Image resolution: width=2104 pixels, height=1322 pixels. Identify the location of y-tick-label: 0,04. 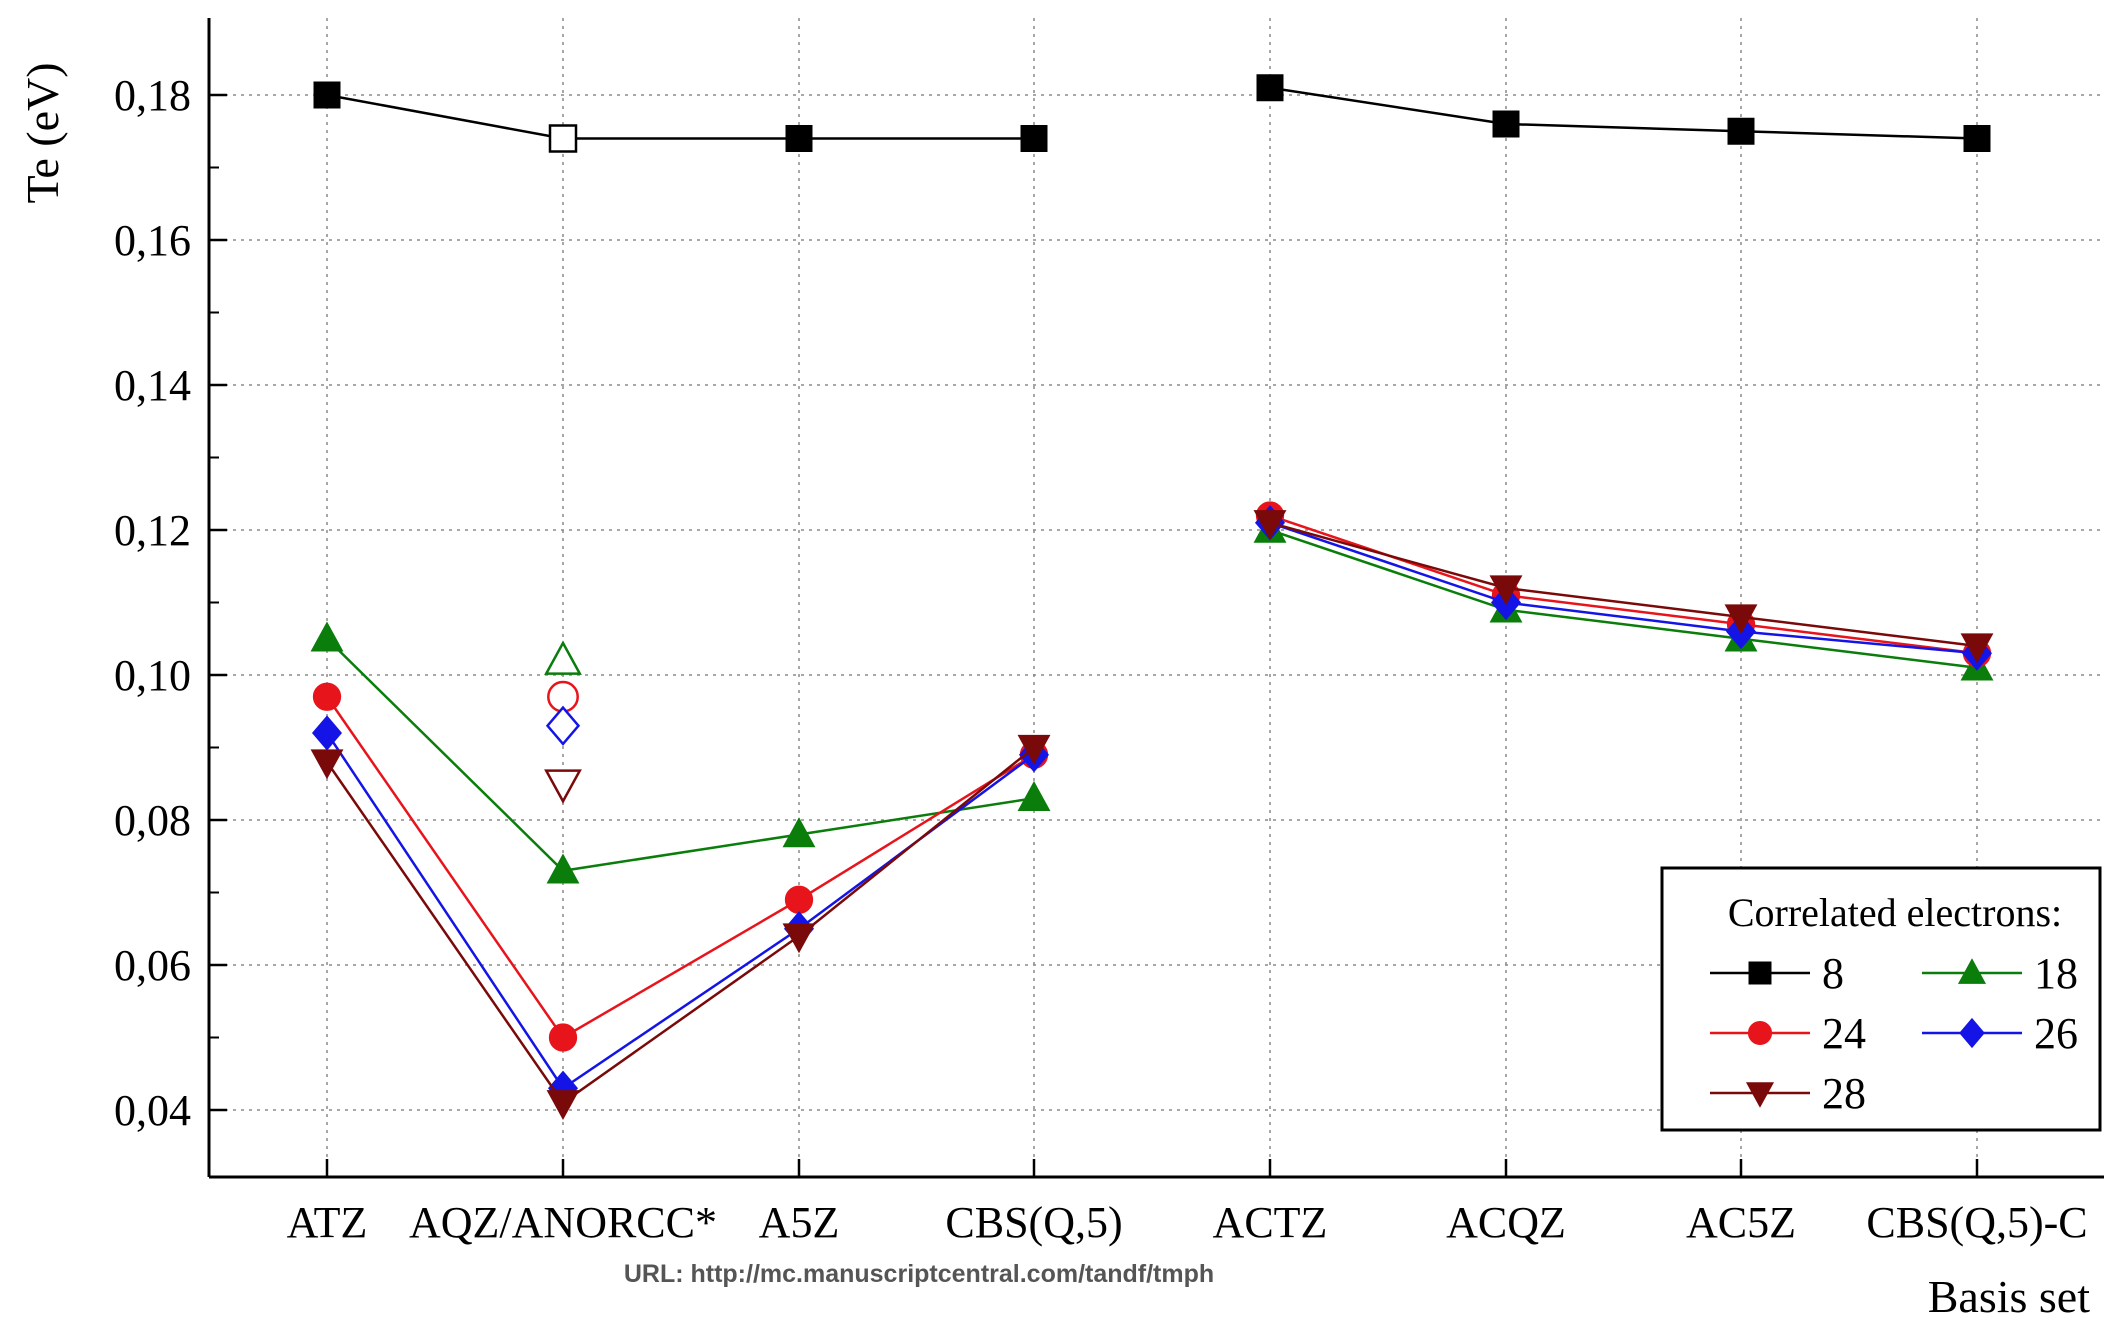
(152, 1110).